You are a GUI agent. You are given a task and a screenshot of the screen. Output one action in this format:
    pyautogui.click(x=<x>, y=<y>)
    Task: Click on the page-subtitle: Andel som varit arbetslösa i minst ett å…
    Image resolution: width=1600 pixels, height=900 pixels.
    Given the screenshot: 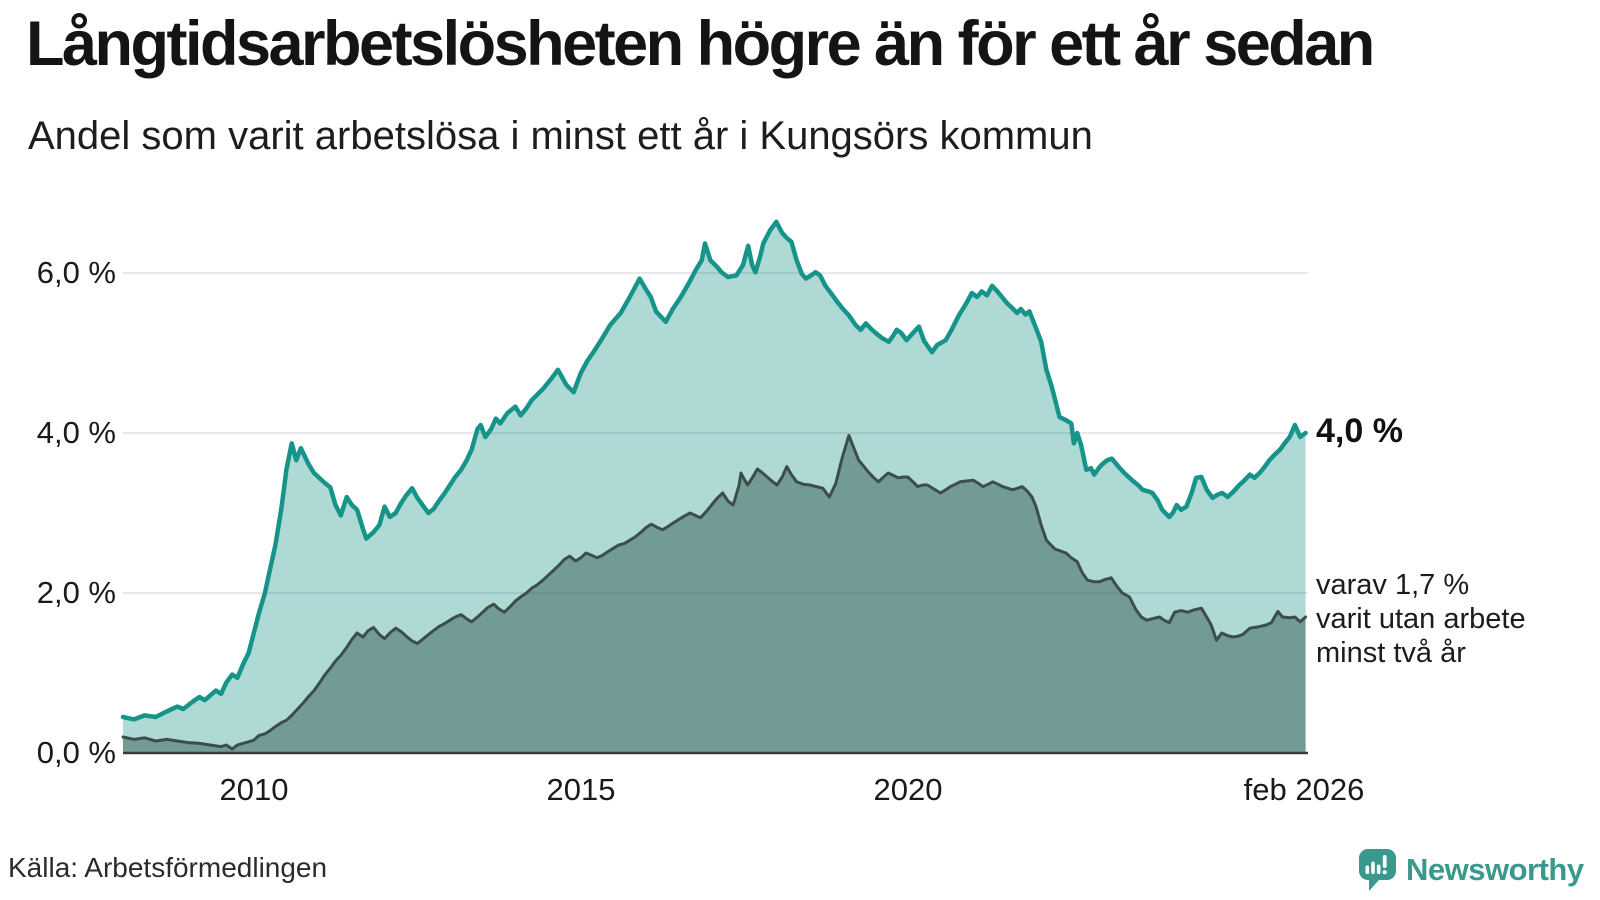 What is the action you would take?
    pyautogui.click(x=560, y=136)
    